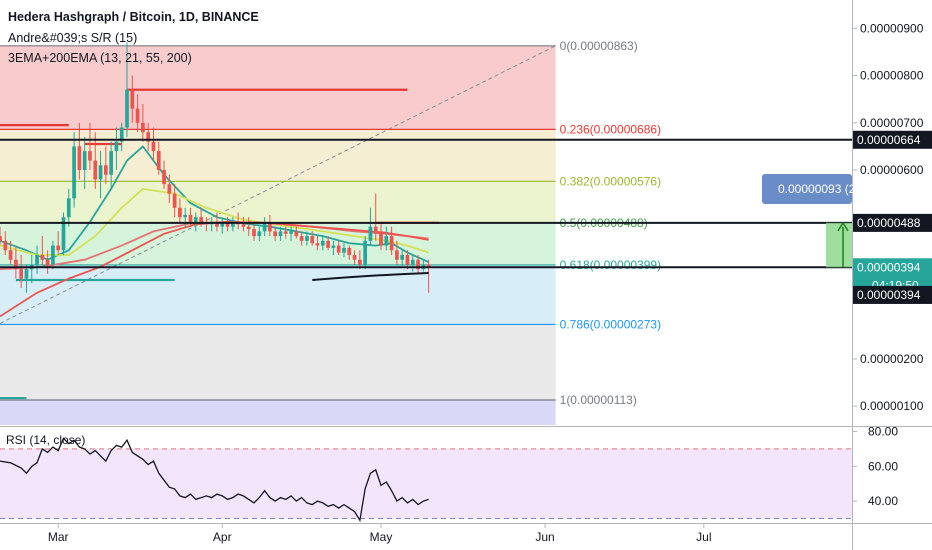 The width and height of the screenshot is (932, 550). What do you see at coordinates (889, 223) in the screenshot?
I see `level-label-text: 0.00000488` at bounding box center [889, 223].